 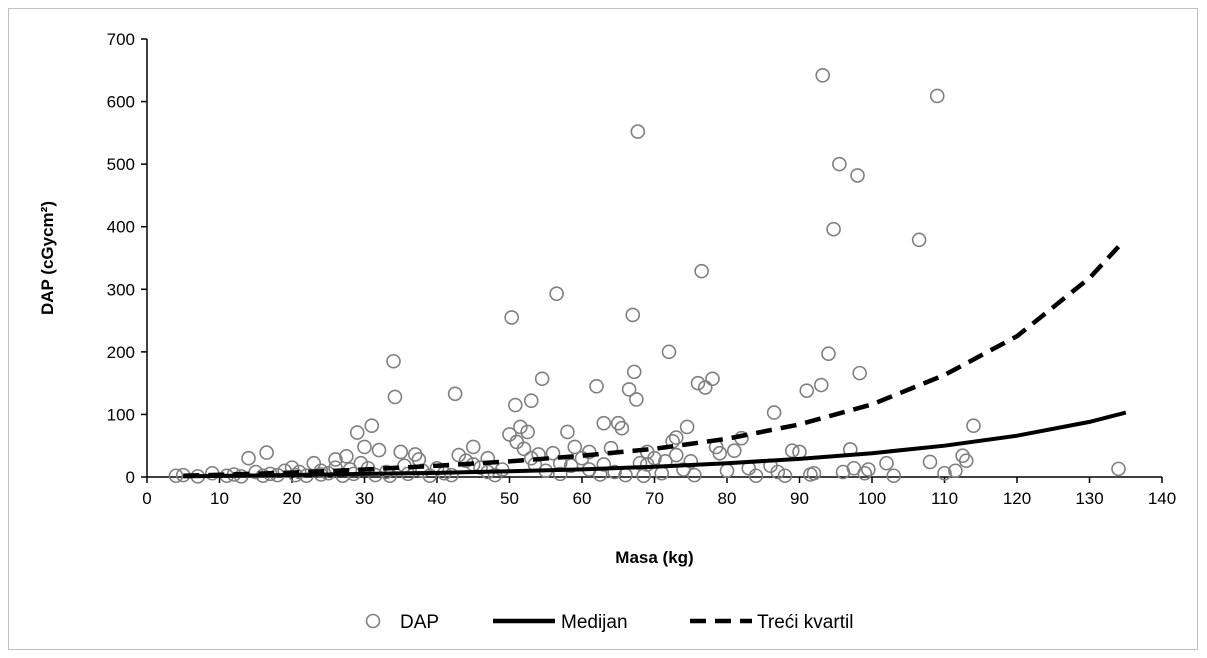 What do you see at coordinates (872, 498) in the screenshot?
I see `x-tick-label: 100` at bounding box center [872, 498].